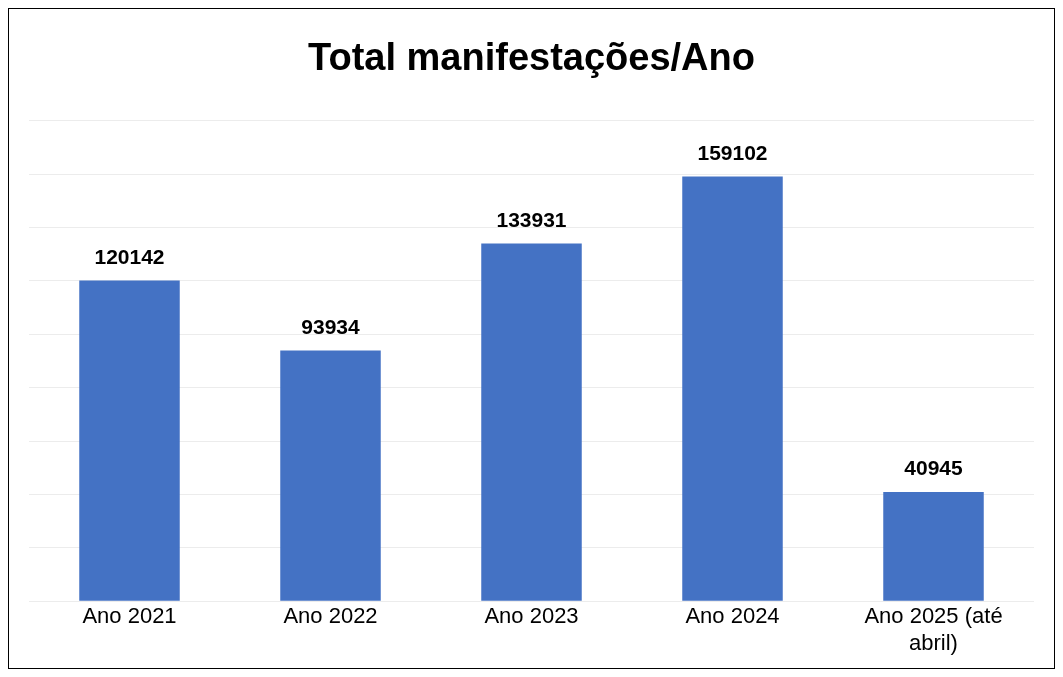 This screenshot has height=677, width=1063. What do you see at coordinates (732, 616) in the screenshot?
I see `x-tick-label: Ano 2024` at bounding box center [732, 616].